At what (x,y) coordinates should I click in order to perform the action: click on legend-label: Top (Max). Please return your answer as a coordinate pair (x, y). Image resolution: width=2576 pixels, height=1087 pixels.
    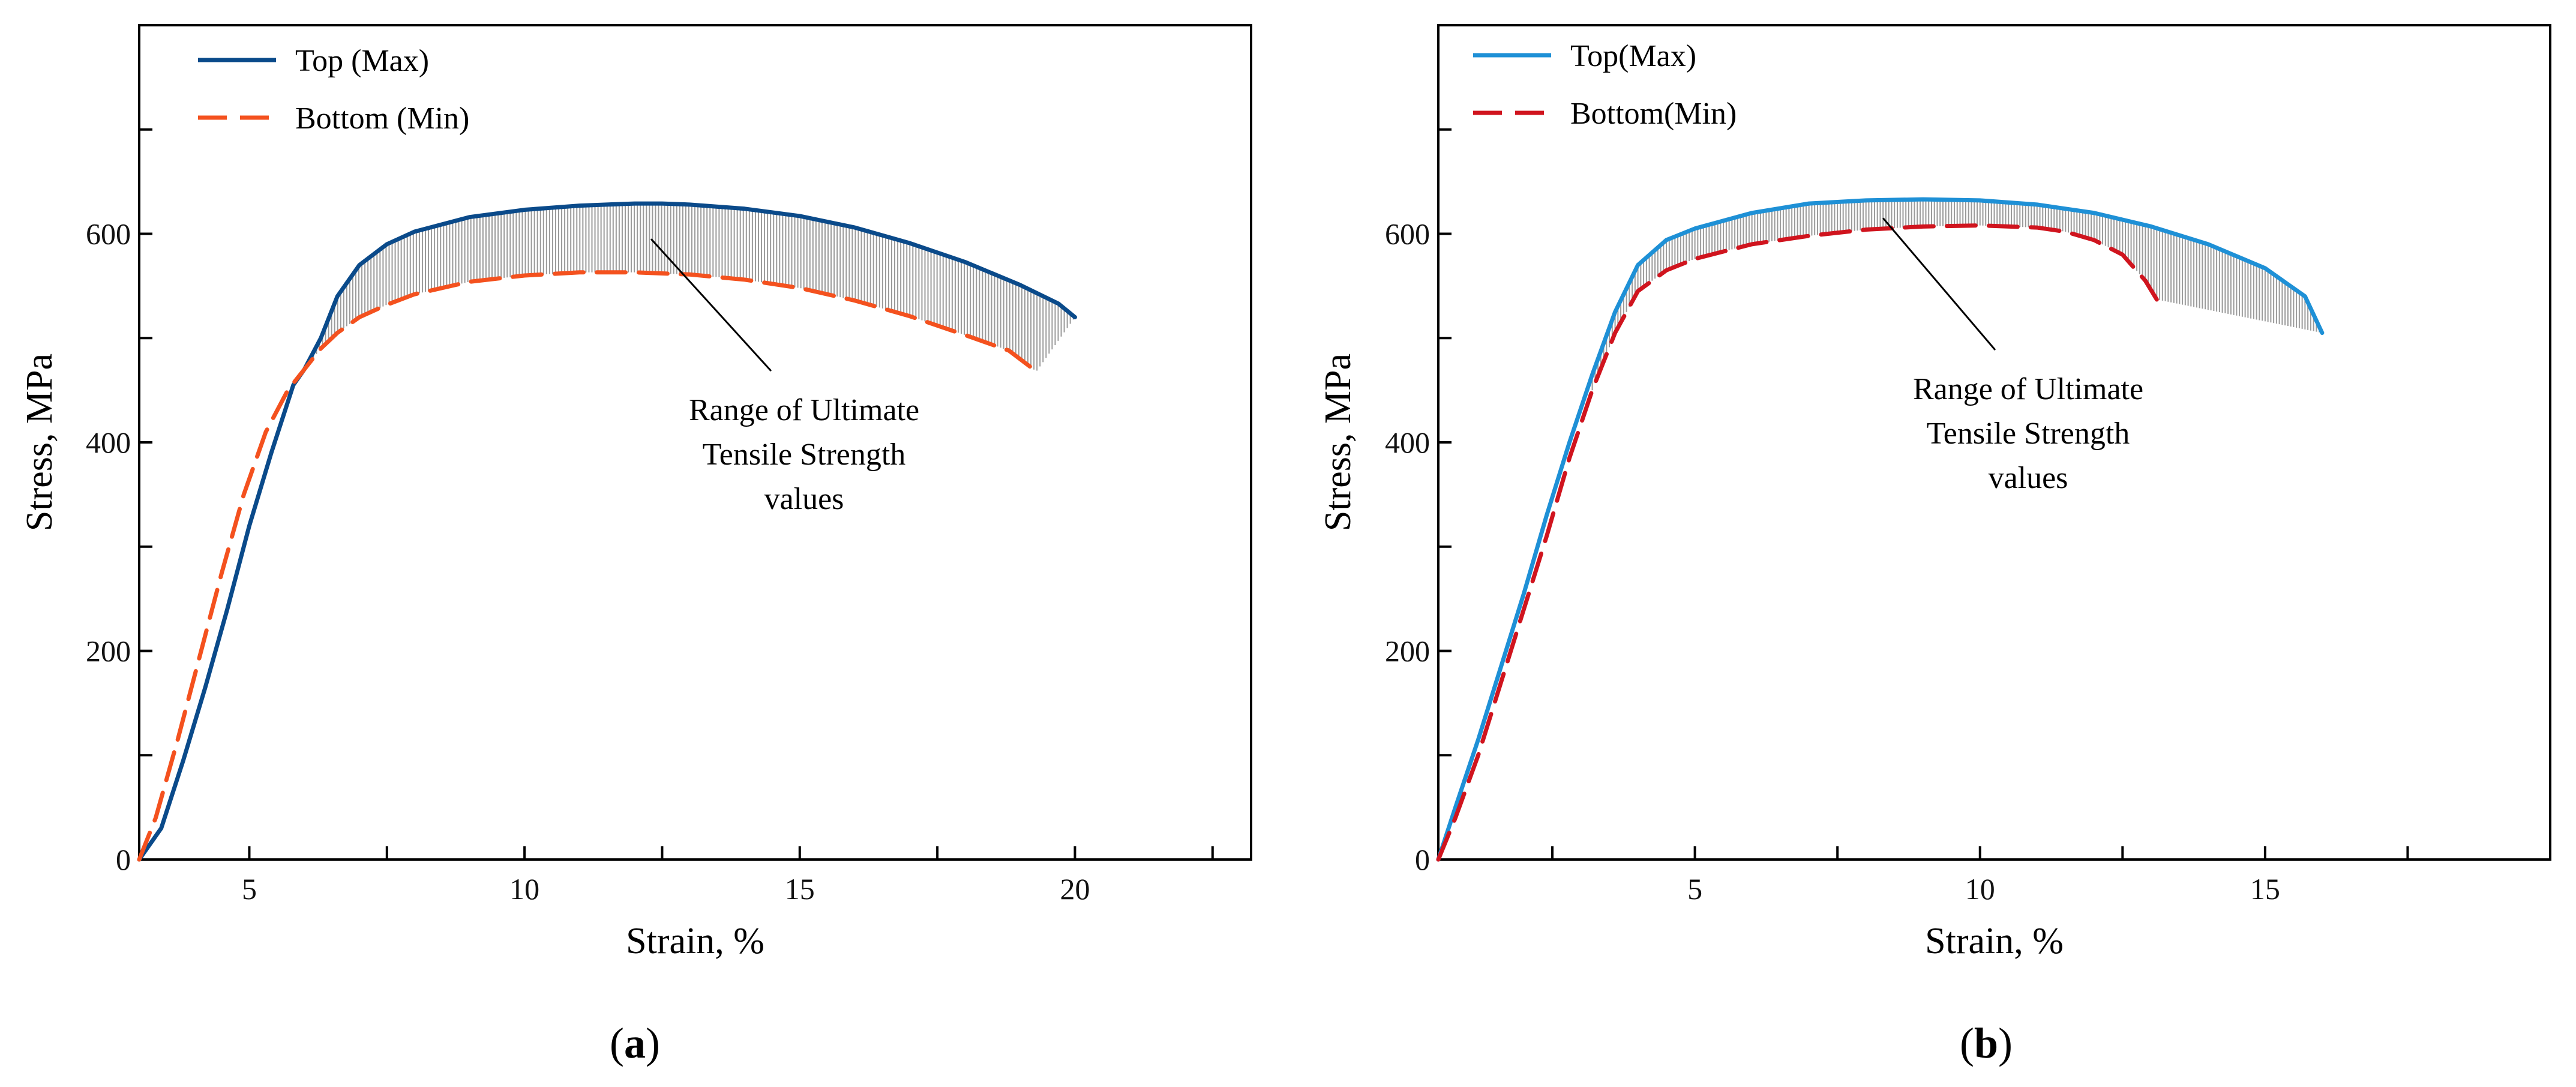
    Looking at the image, I should click on (362, 61).